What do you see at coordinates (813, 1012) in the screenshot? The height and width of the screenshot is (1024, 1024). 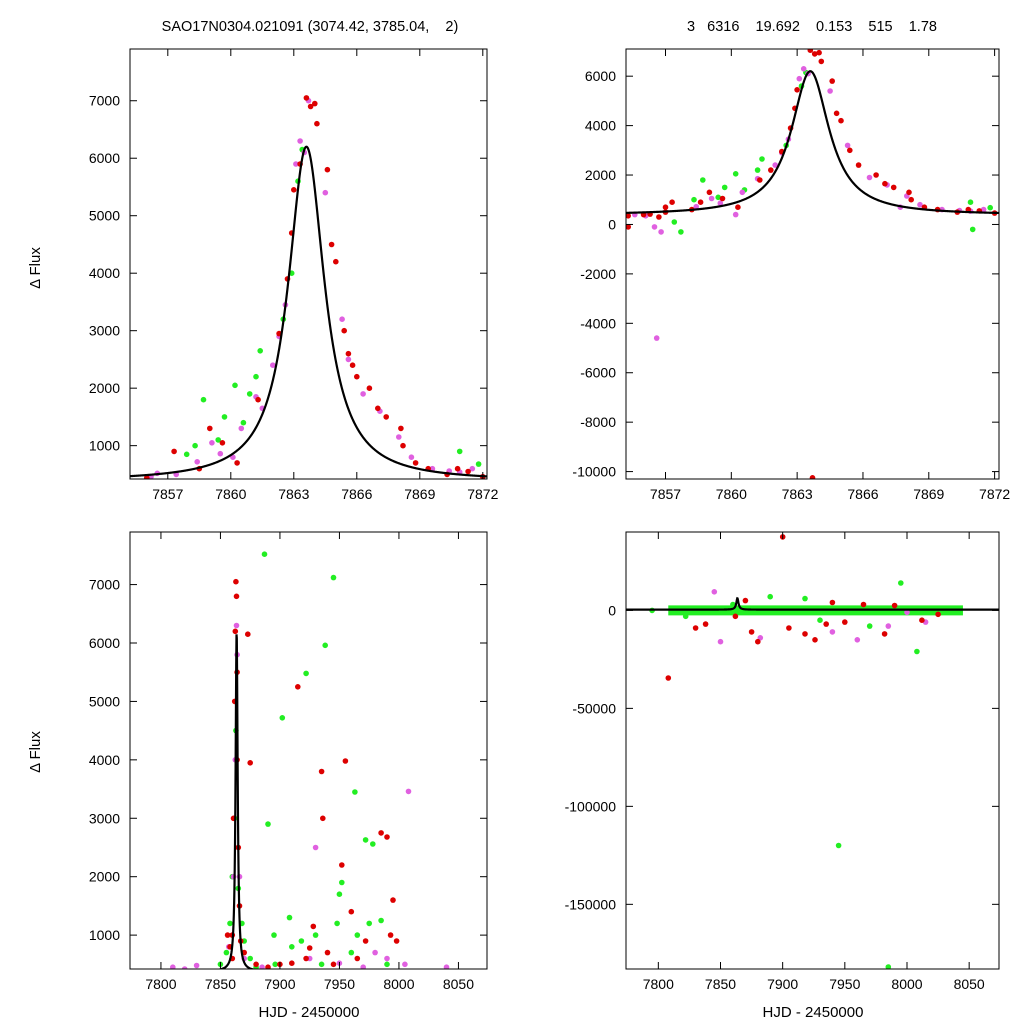 I see `x-axis-label-right: HJD - 2450000` at bounding box center [813, 1012].